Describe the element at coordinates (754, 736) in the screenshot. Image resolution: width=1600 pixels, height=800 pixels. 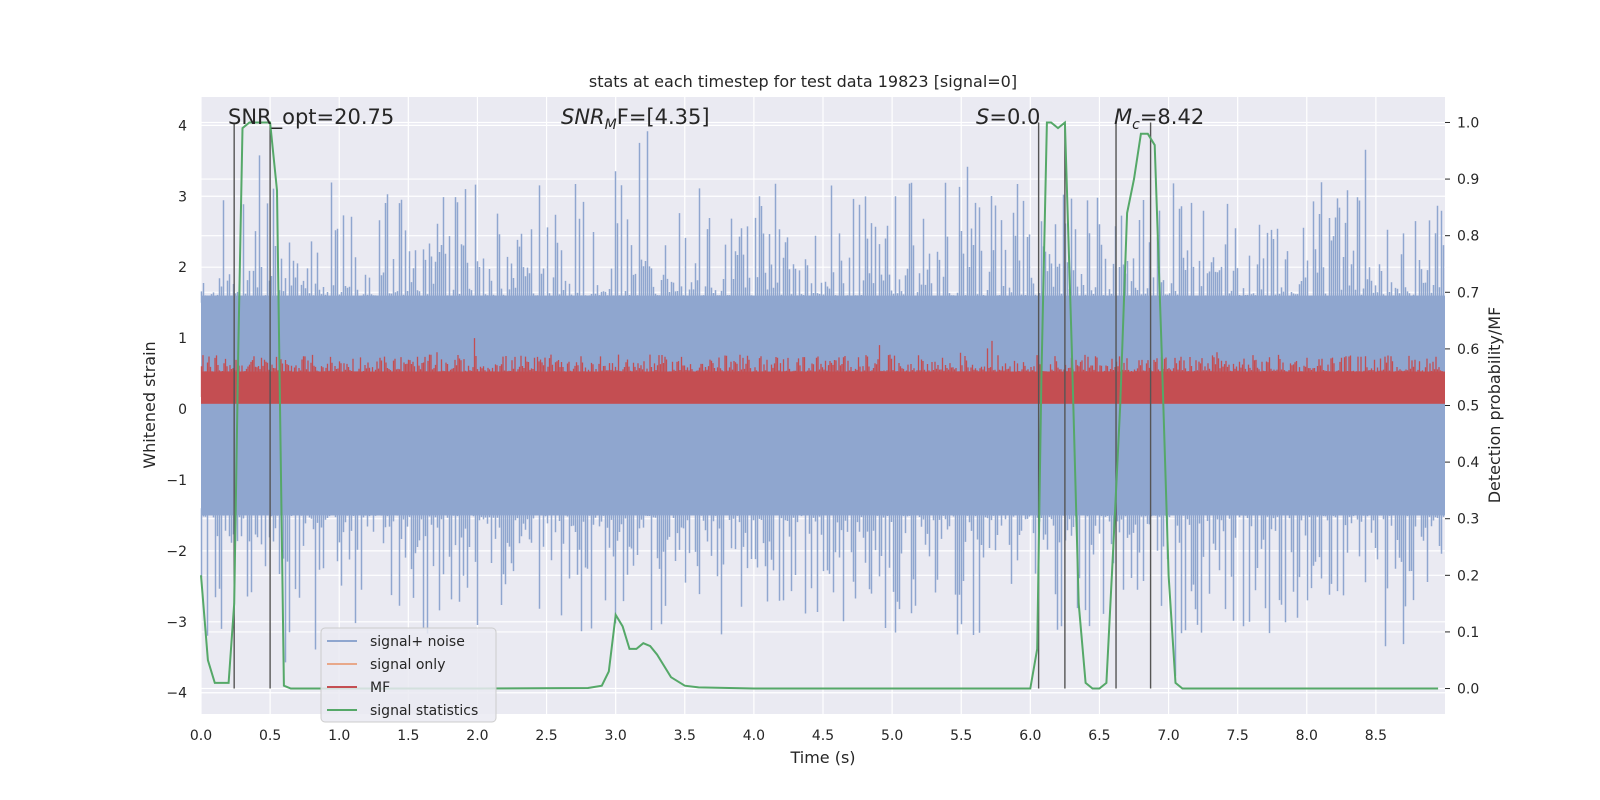
I see `x-tick-label-8: 4.0` at that location.